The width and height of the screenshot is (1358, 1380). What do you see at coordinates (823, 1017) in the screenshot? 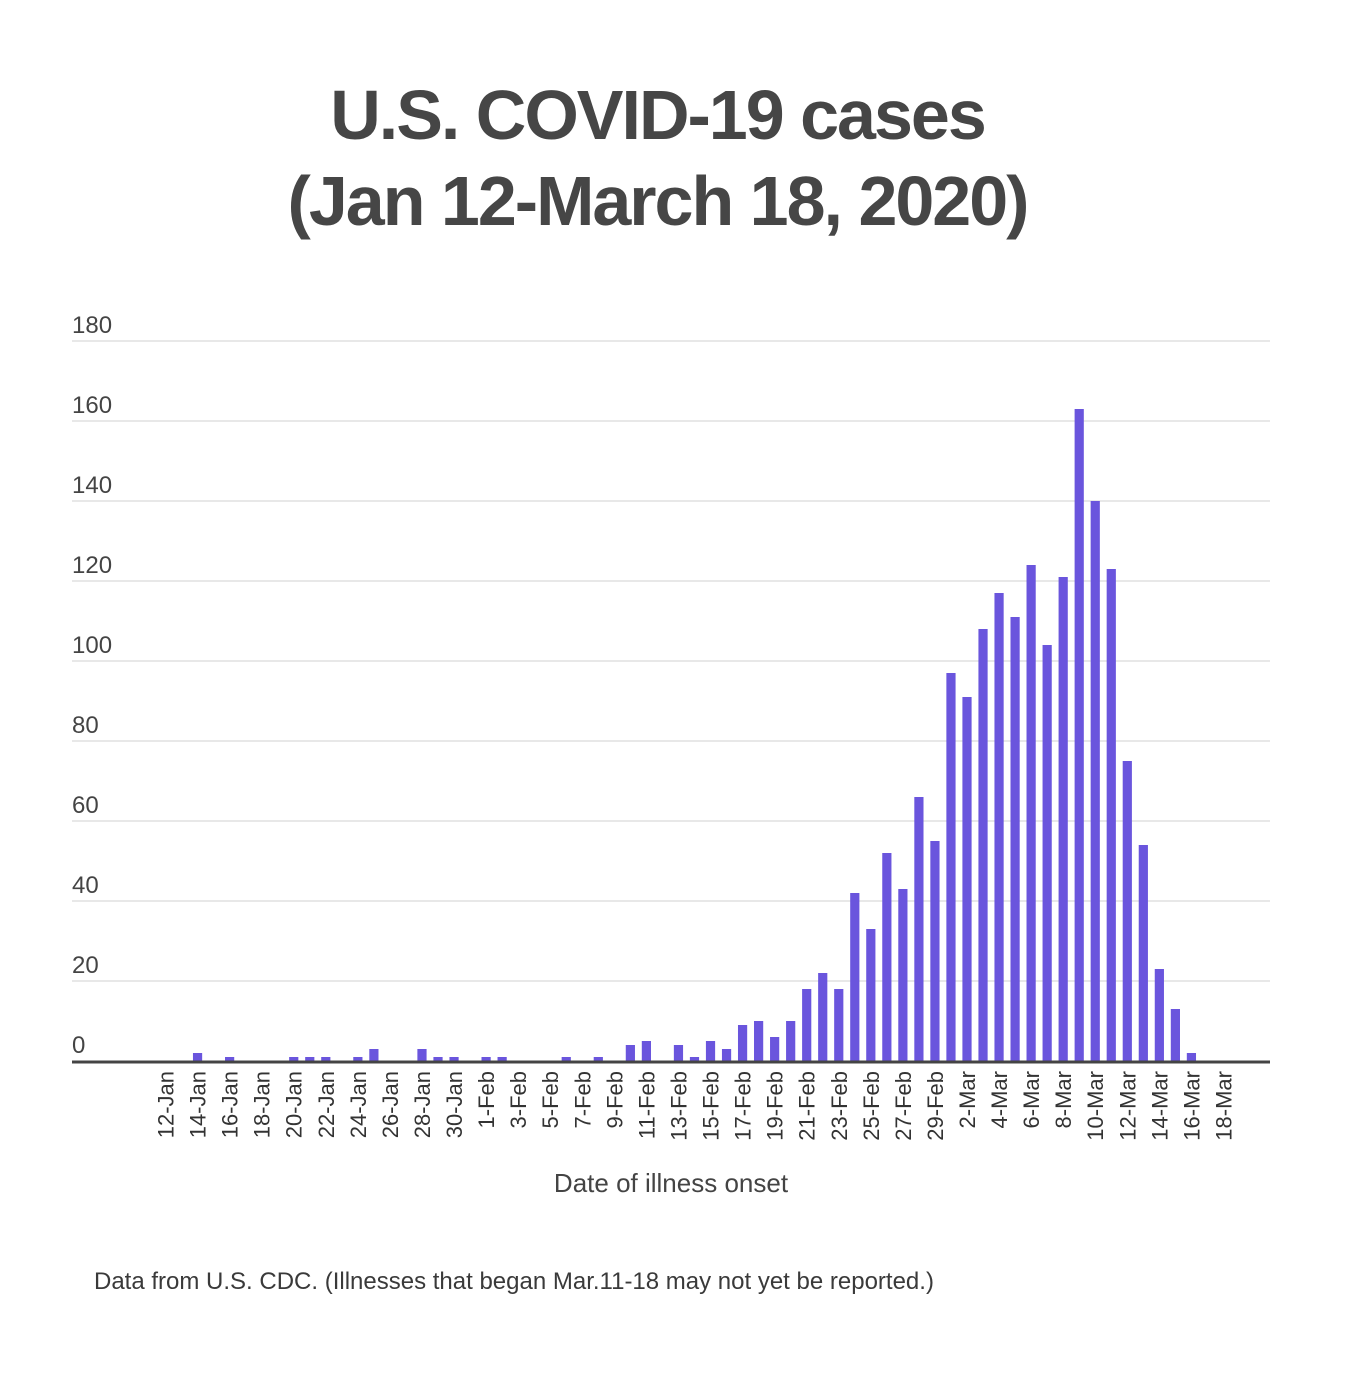
I see `bar-22-Feb` at bounding box center [823, 1017].